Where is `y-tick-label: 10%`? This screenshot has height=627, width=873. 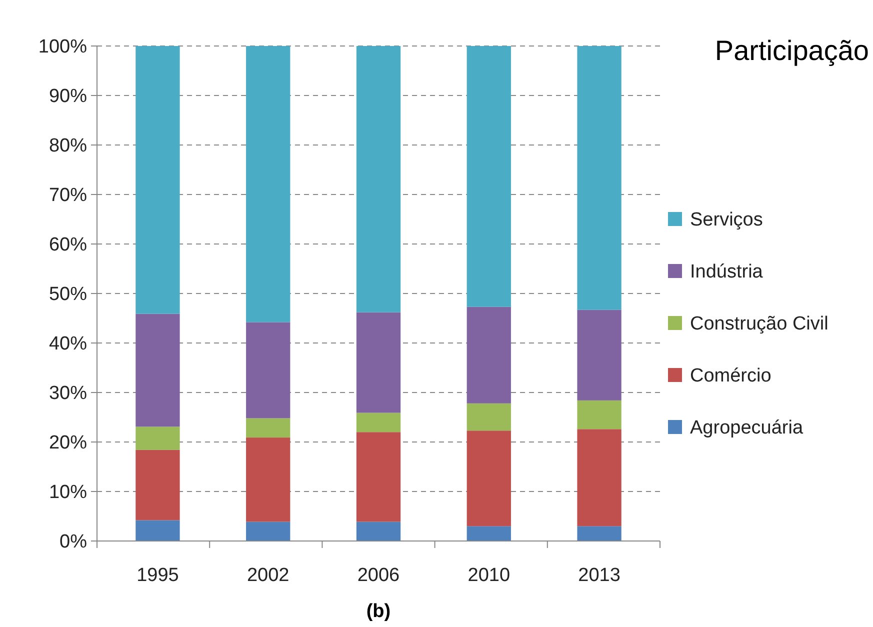 y-tick-label: 10% is located at coordinates (68, 493).